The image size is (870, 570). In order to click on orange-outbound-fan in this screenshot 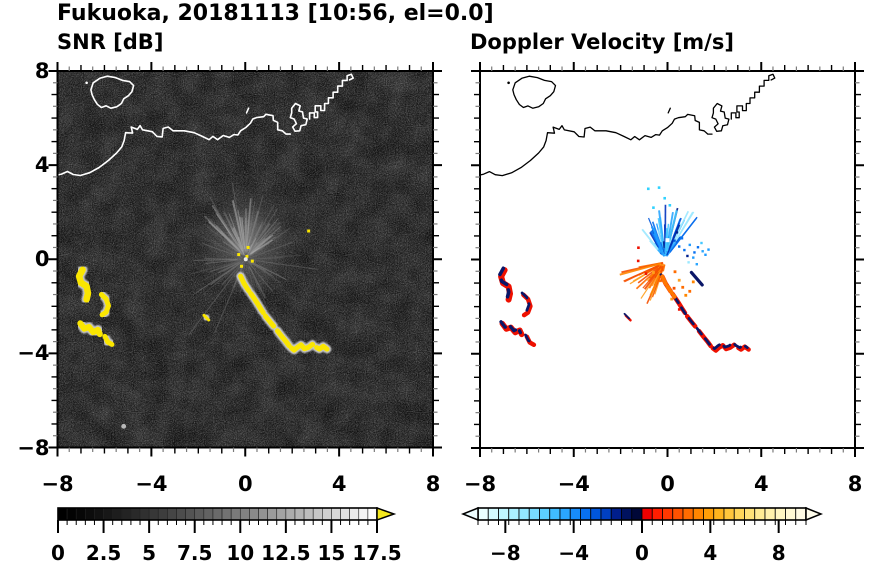, I will do `click(642, 282)`.